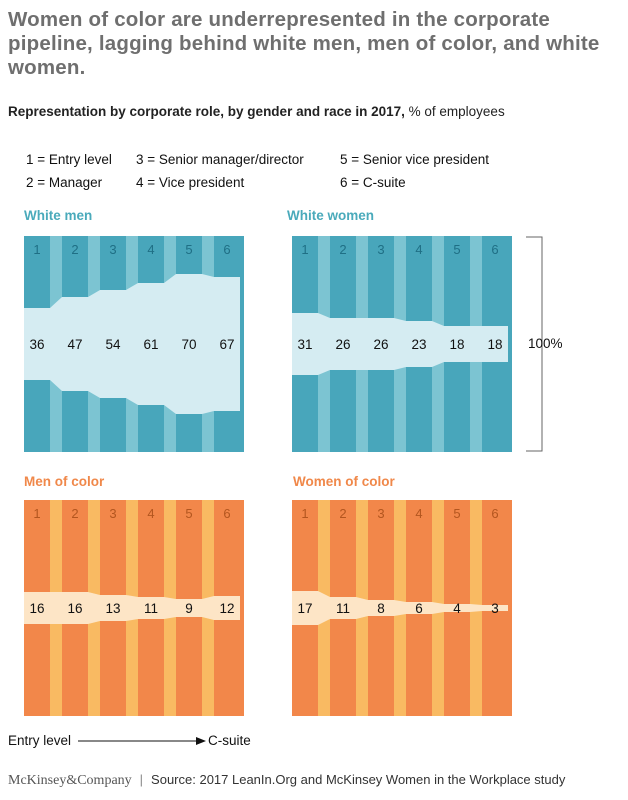 The width and height of the screenshot is (628, 800). I want to click on axis-arrow, so click(142, 741).